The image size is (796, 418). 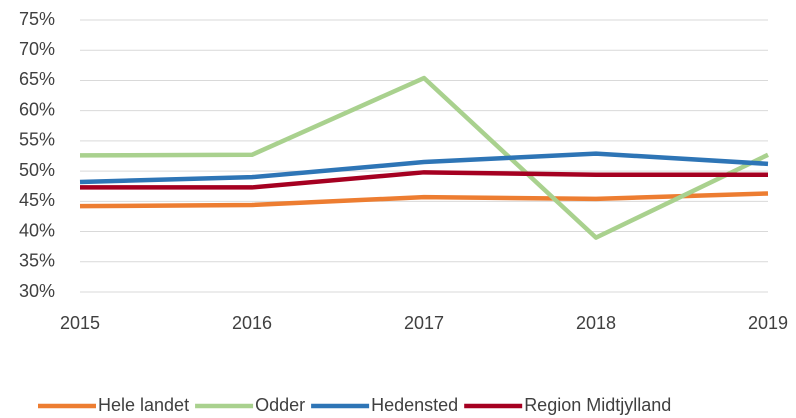 What do you see at coordinates (143, 405) in the screenshot?
I see `legend-label: Hele landet` at bounding box center [143, 405].